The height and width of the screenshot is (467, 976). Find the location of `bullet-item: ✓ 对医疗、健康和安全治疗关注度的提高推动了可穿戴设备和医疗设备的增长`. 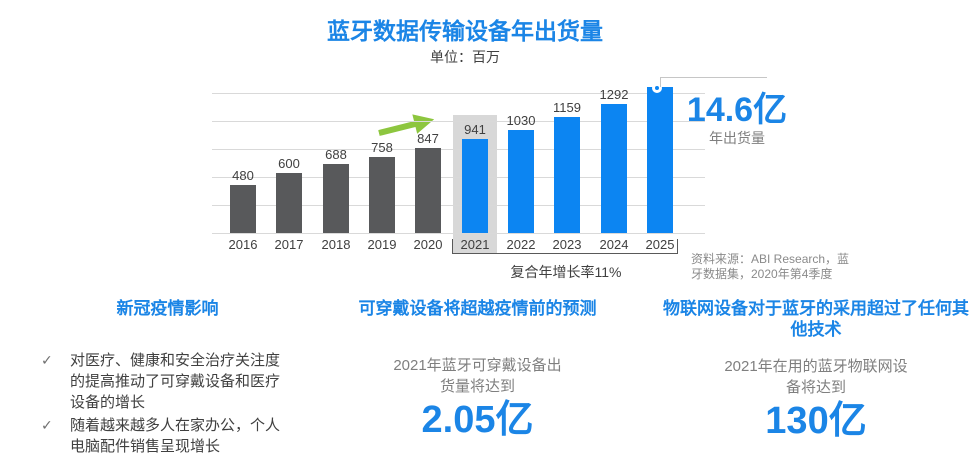

bullet-item: ✓ 对医疗、健康和安全治疗关注度的提高推动了可穿戴设备和医疗设备的增长 is located at coordinates (175, 381).